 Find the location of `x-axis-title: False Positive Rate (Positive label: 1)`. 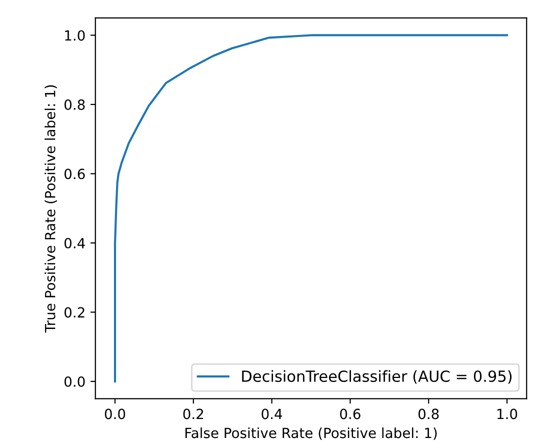

x-axis-title: False Positive Rate (Positive label: 1) is located at coordinates (311, 433).